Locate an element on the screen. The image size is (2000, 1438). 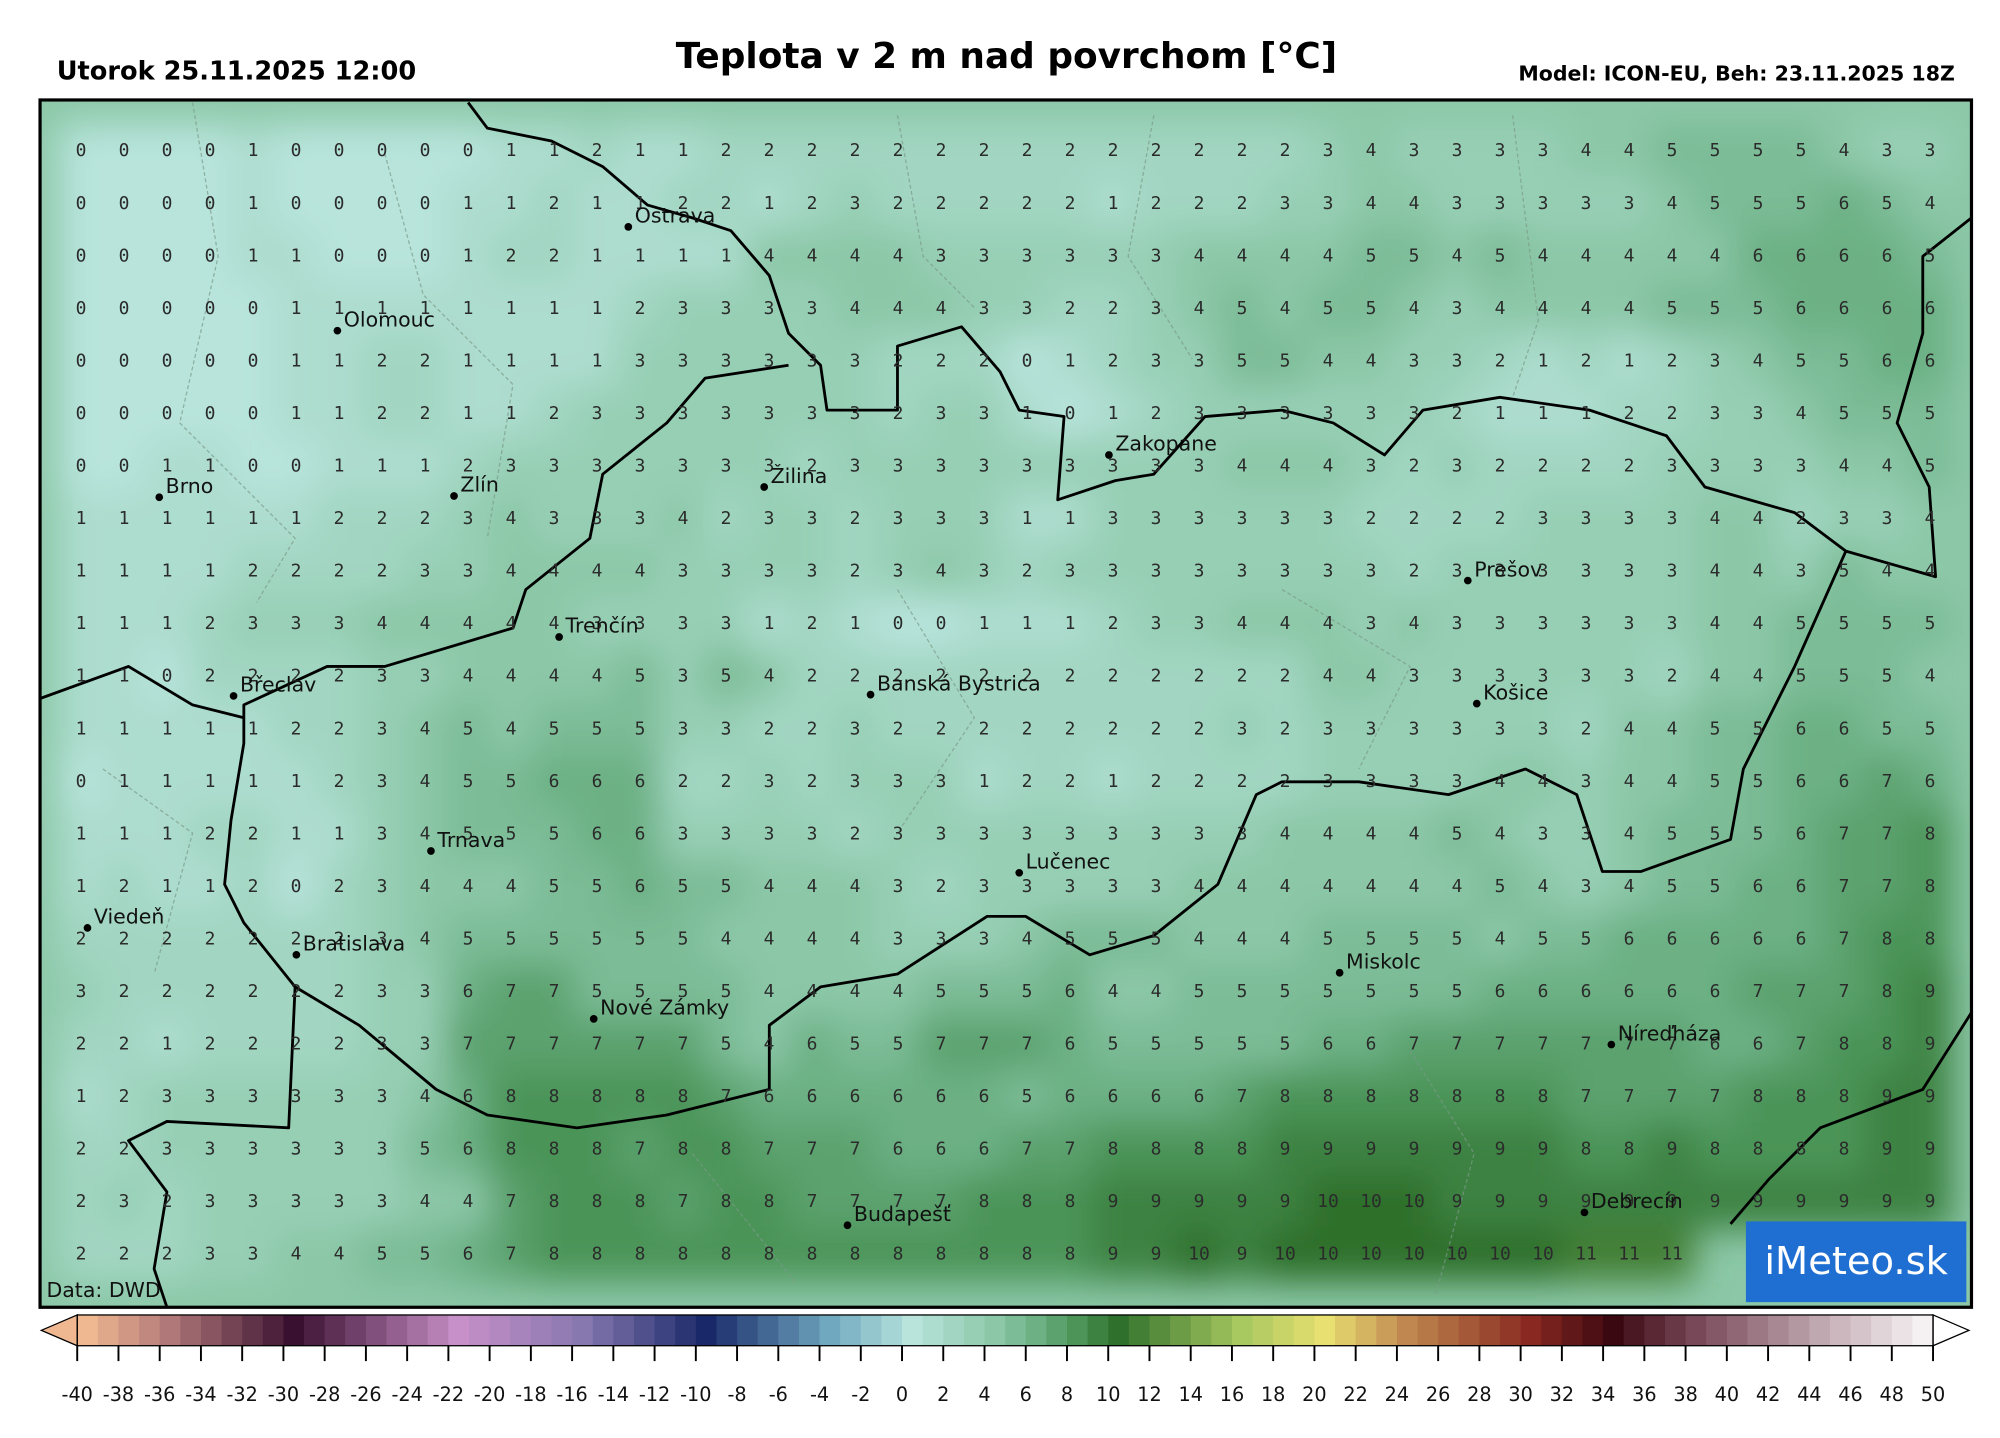
city-dot is located at coordinates (454, 496).